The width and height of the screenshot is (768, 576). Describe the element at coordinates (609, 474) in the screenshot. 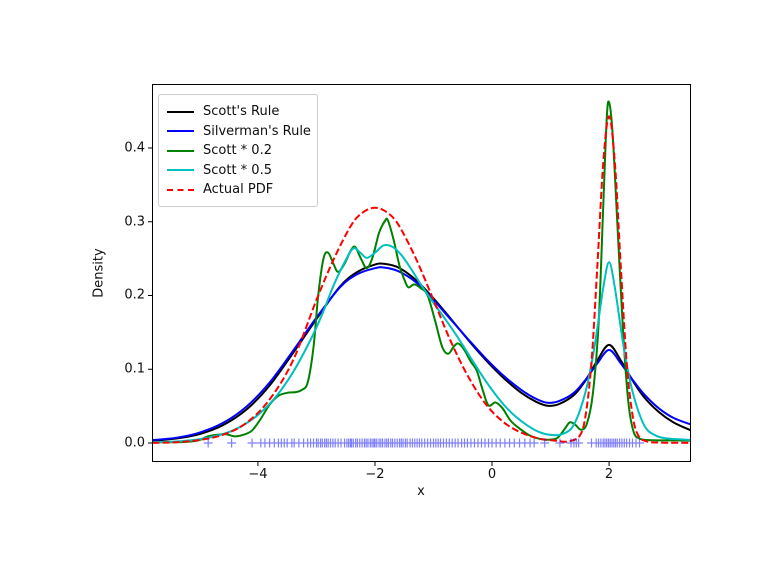

I see `x-tick-label-3: 2` at that location.